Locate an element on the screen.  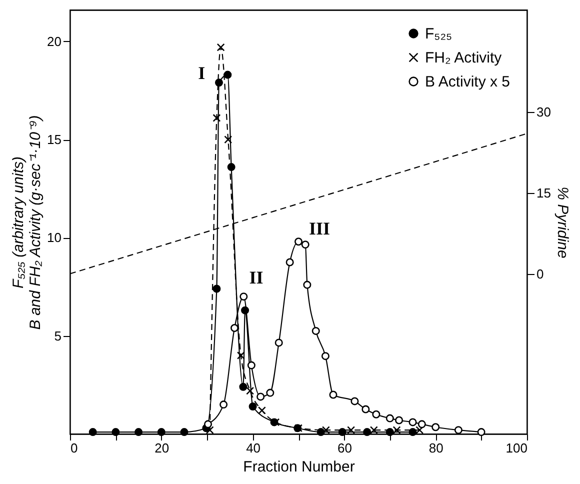
y2-tick-label: 0 is located at coordinates (540, 274).